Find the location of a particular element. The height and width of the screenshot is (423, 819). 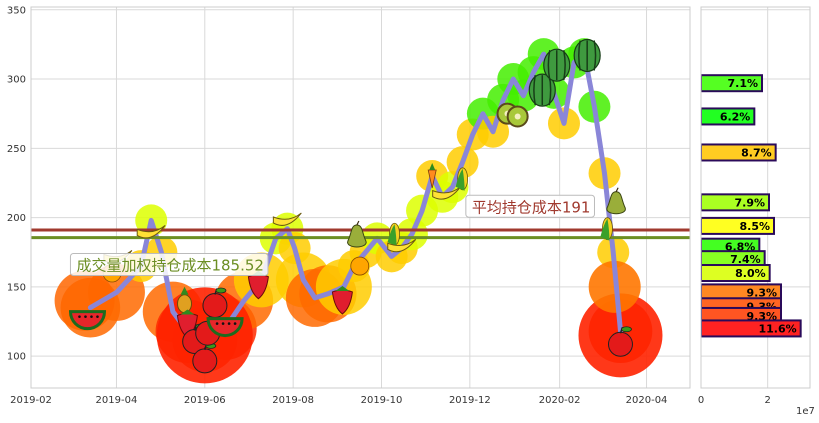

volume-bar-label: 7.9% is located at coordinates (749, 202).